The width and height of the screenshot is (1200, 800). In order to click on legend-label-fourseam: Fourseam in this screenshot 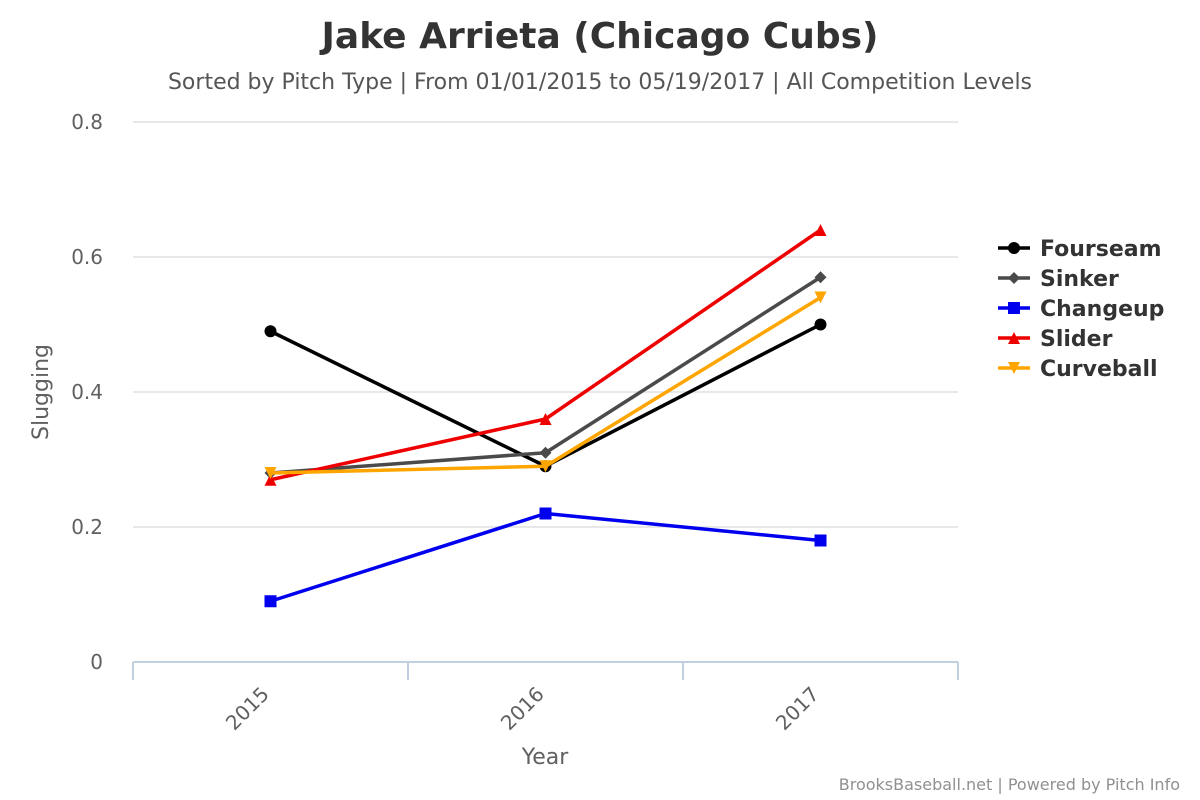, I will do `click(1101, 249)`.